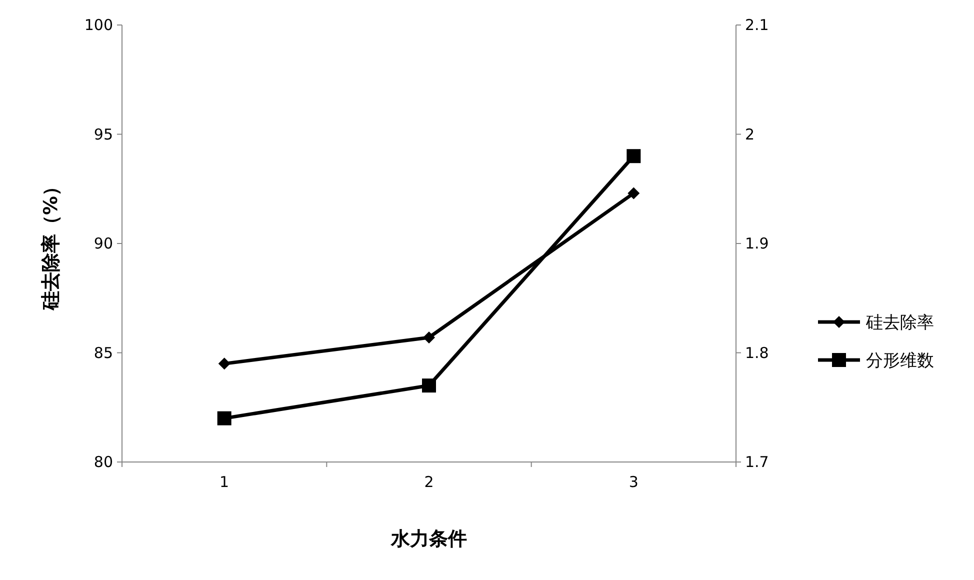  What do you see at coordinates (428, 539) in the screenshot?
I see `x-axis-title: 水力条件` at bounding box center [428, 539].